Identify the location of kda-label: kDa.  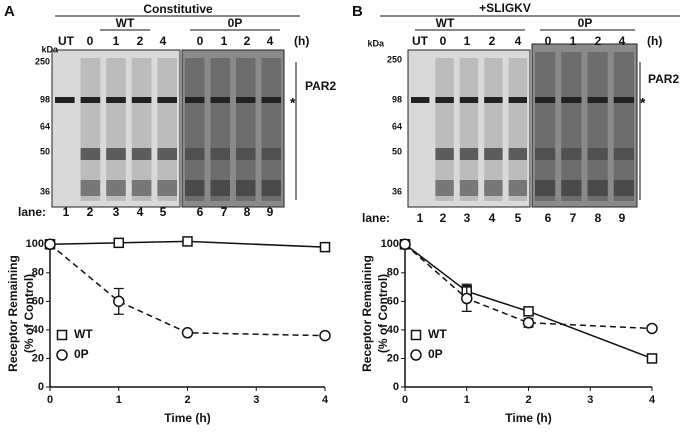
(376, 43).